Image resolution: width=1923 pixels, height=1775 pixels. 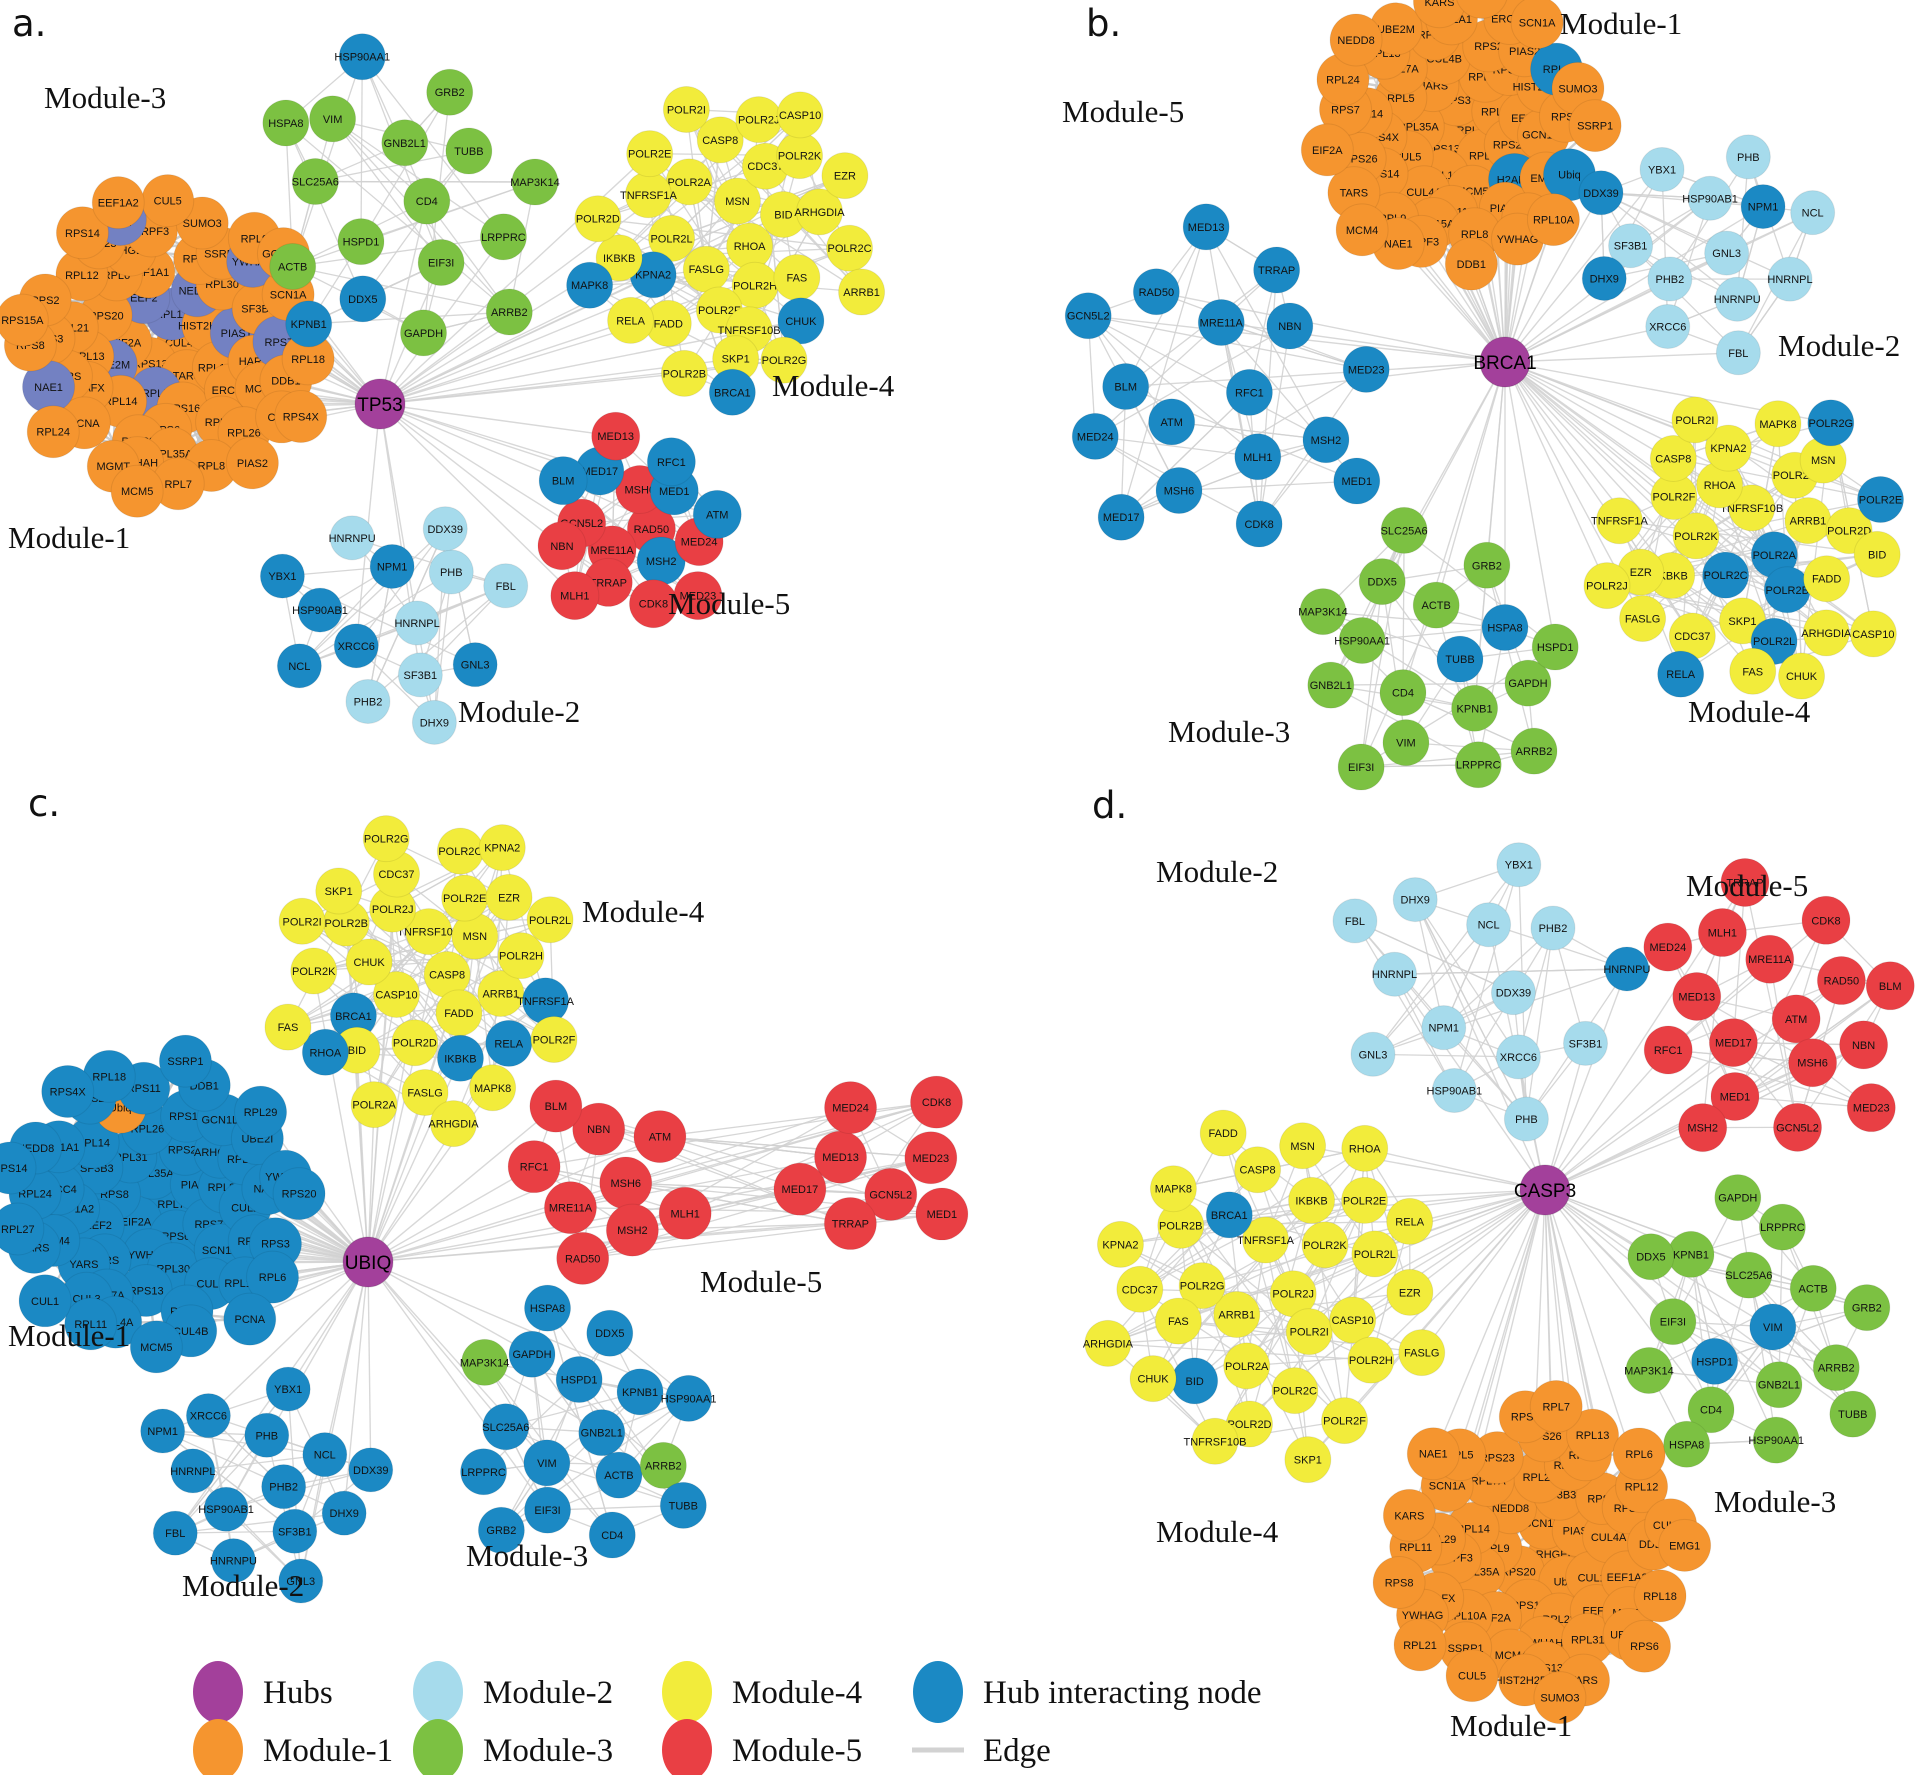 I want to click on gene-label: FASLG, so click(x=706, y=270).